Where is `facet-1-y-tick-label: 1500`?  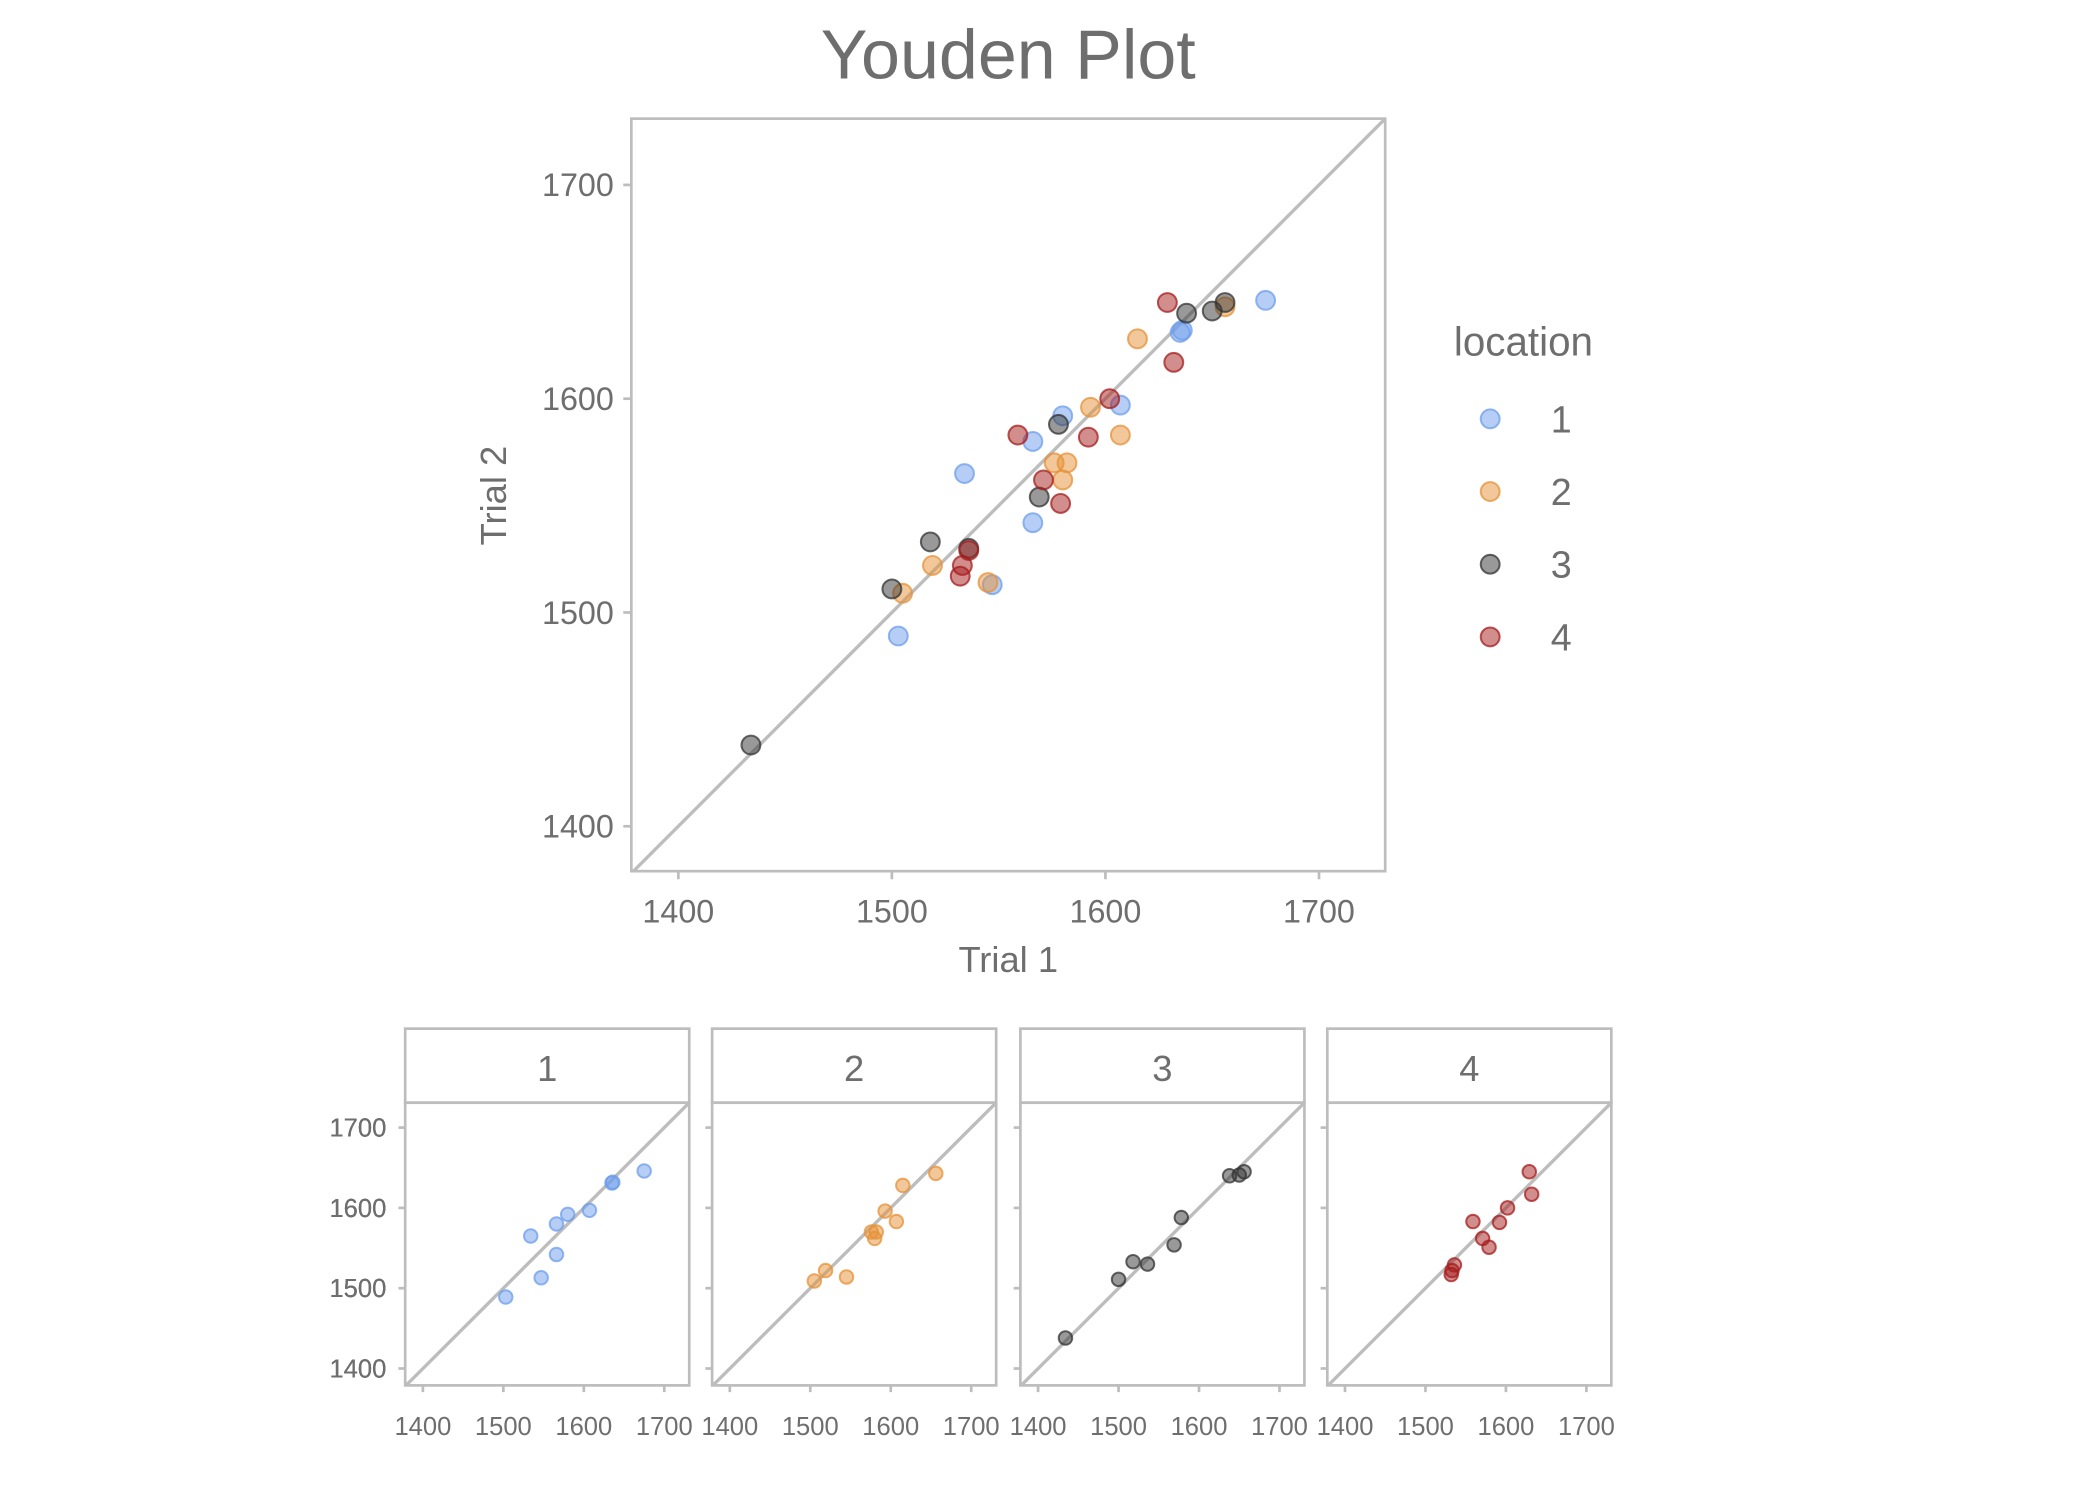 facet-1-y-tick-label: 1500 is located at coordinates (357, 1289).